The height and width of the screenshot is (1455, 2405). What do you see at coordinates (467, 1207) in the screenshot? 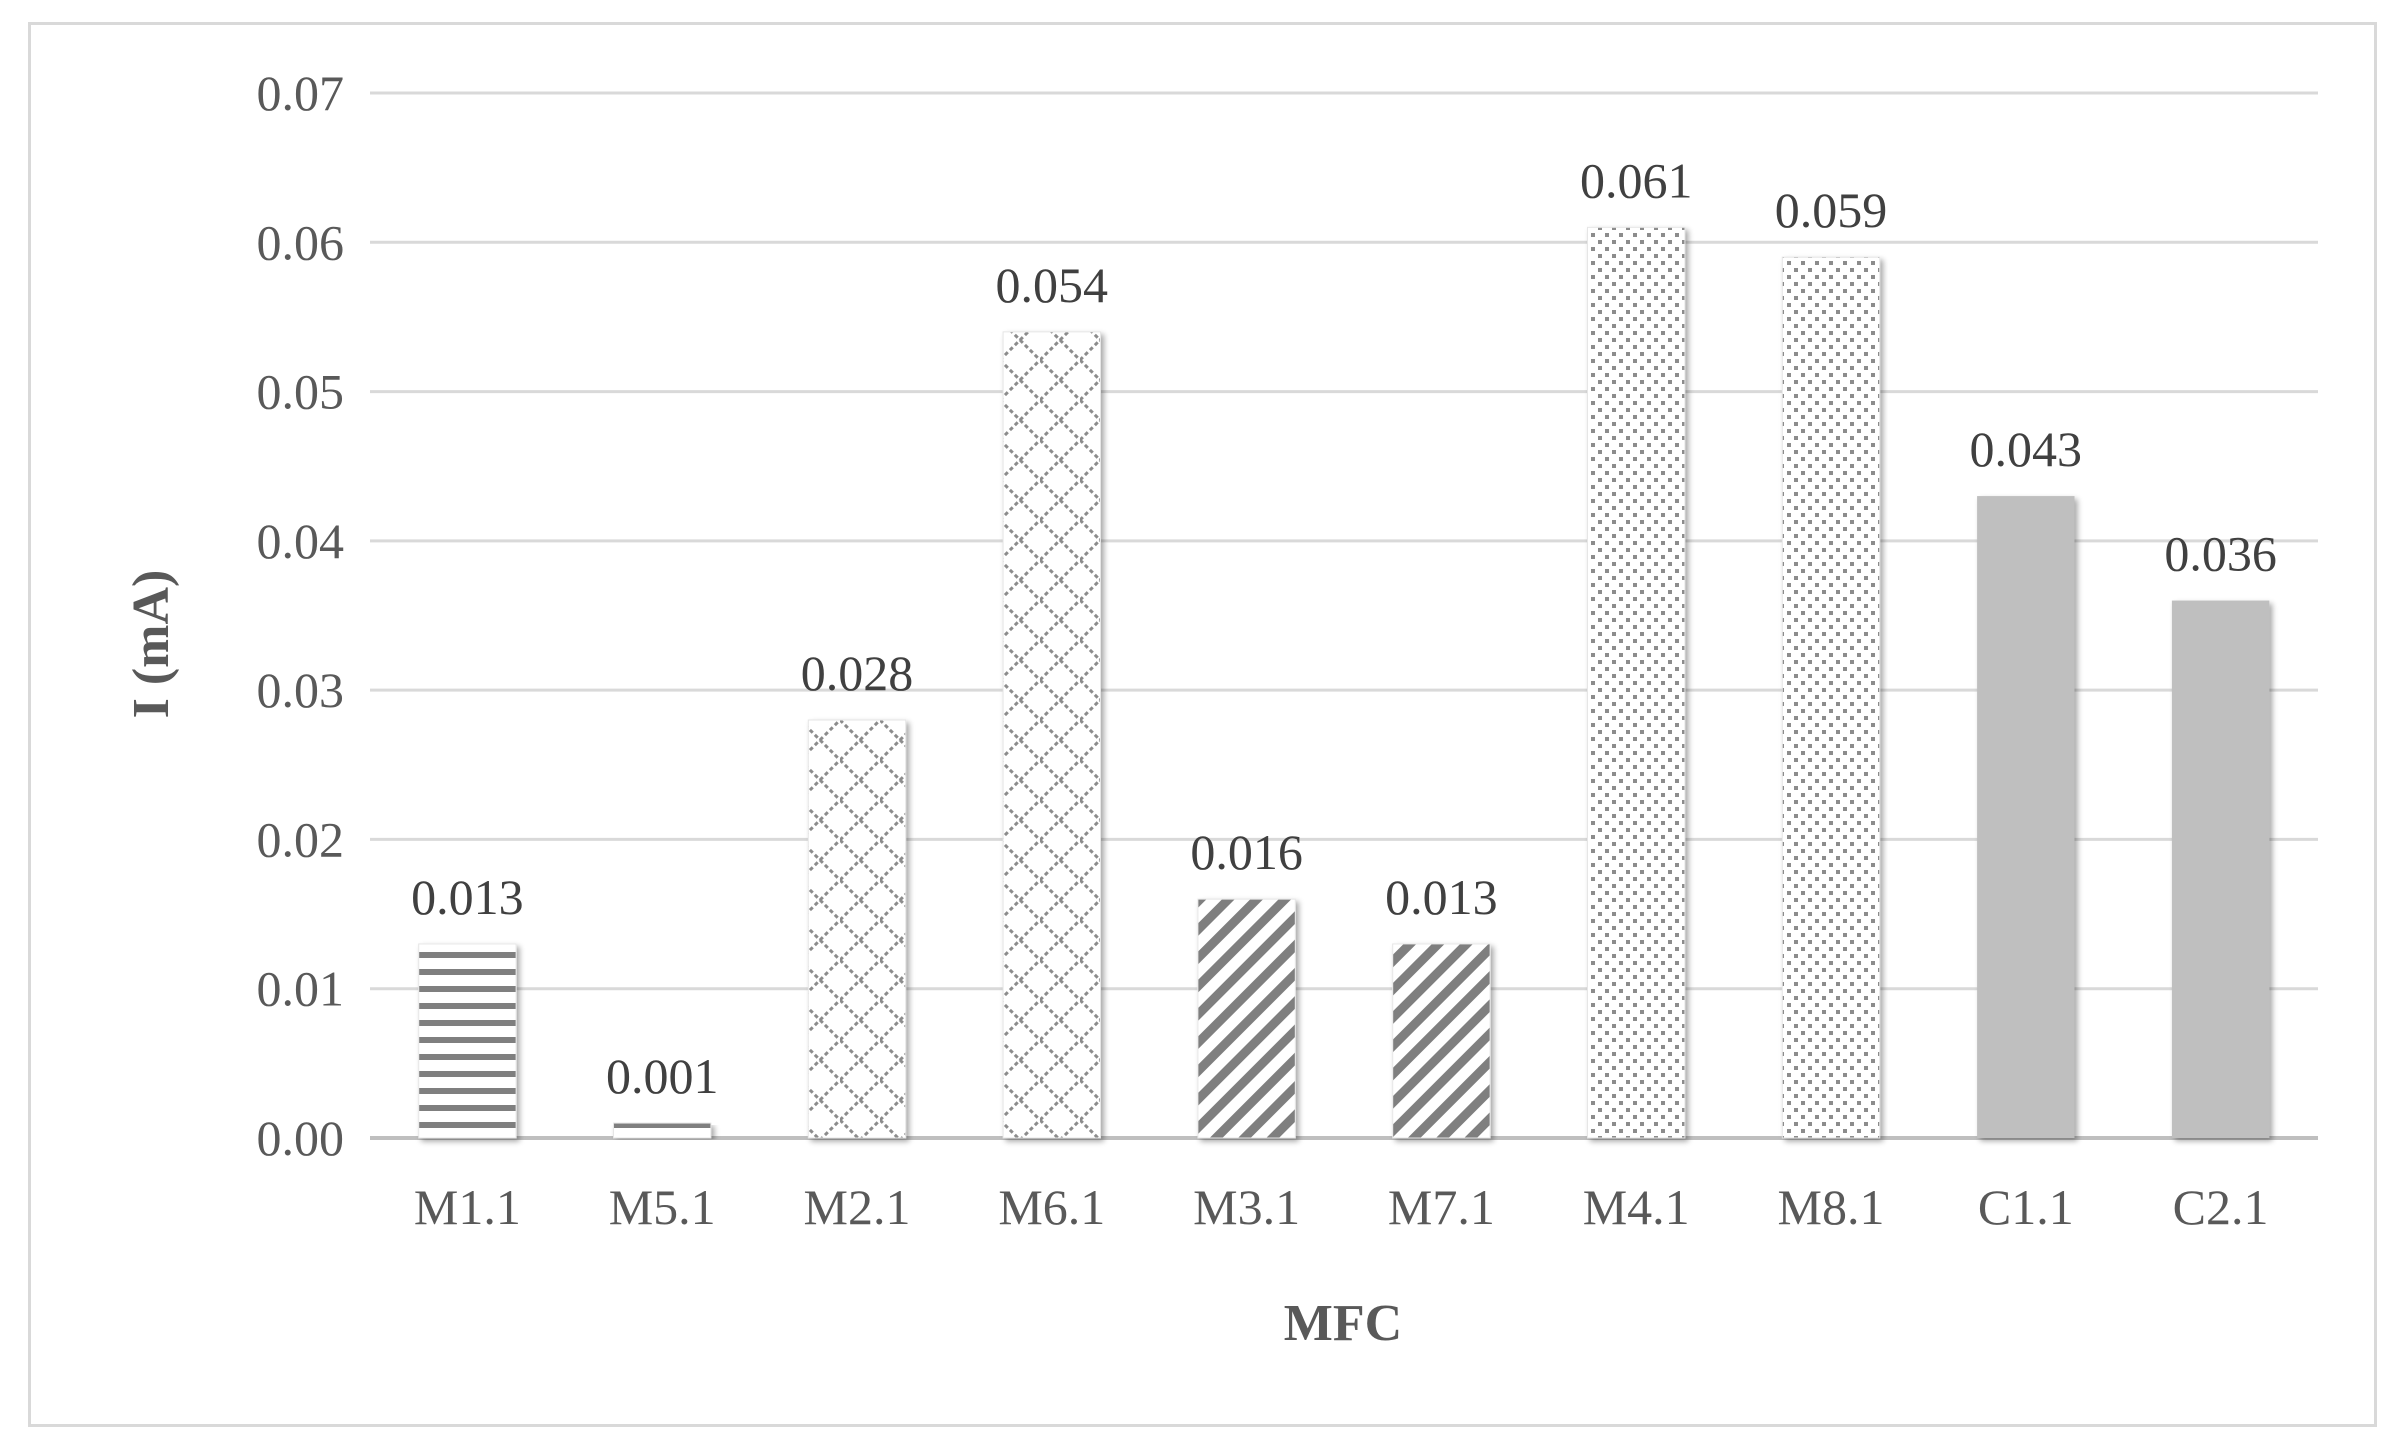
I see `x-tick-label-m1-1: M1.1` at bounding box center [467, 1207].